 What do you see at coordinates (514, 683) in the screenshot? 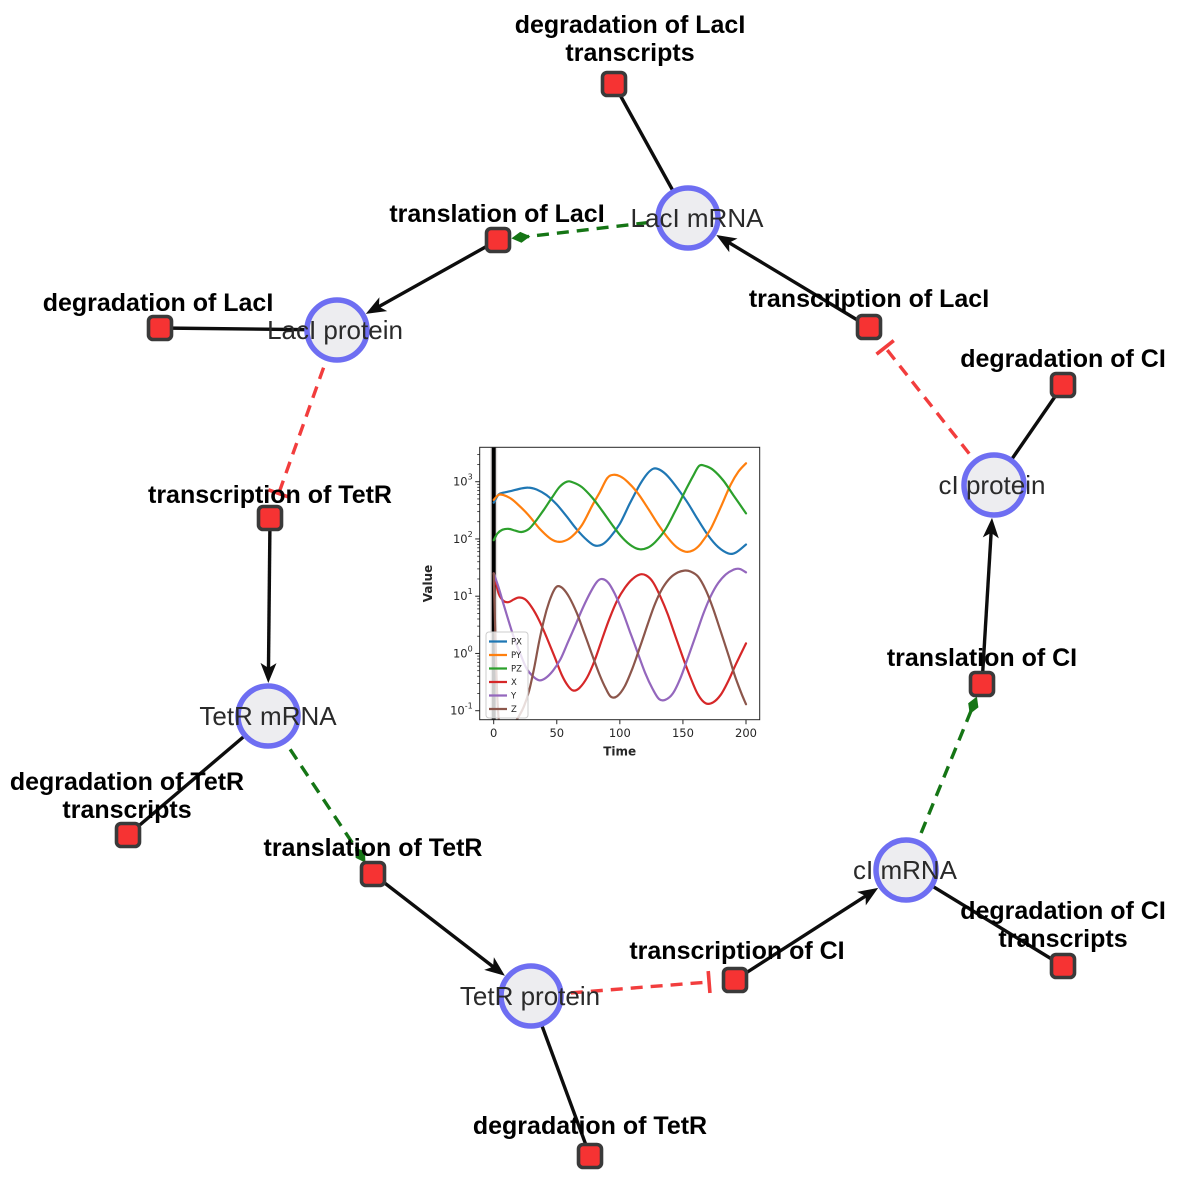
I see `chart-legend-label-X: X` at bounding box center [514, 683].